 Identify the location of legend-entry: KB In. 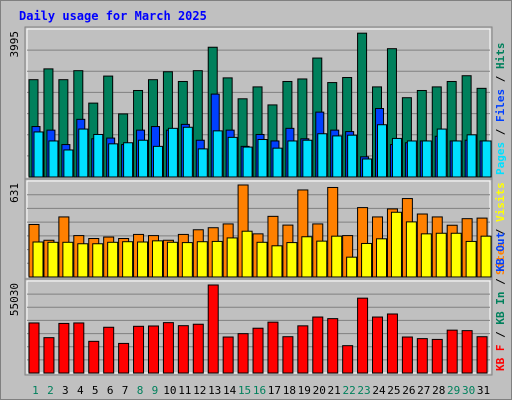
(500, 312).